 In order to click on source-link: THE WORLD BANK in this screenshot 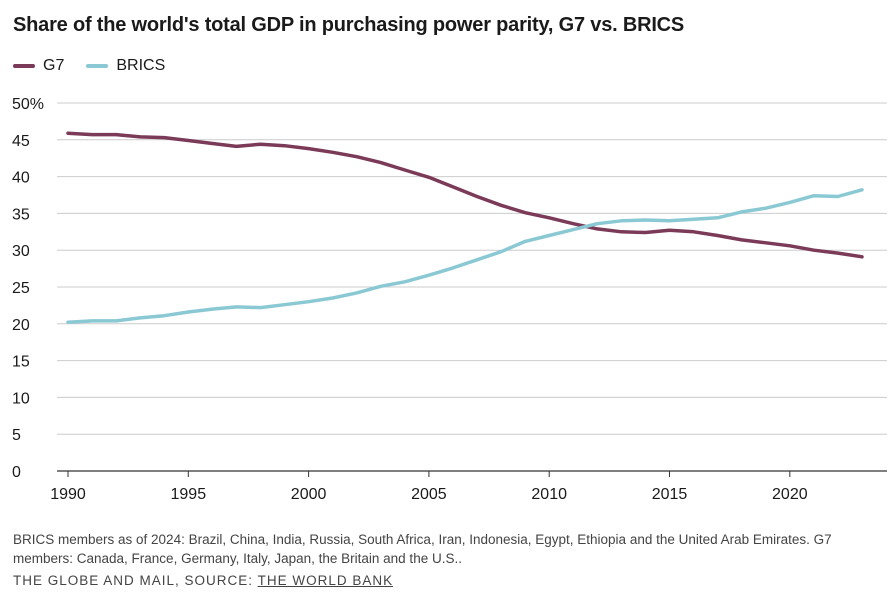, I will do `click(325, 580)`.